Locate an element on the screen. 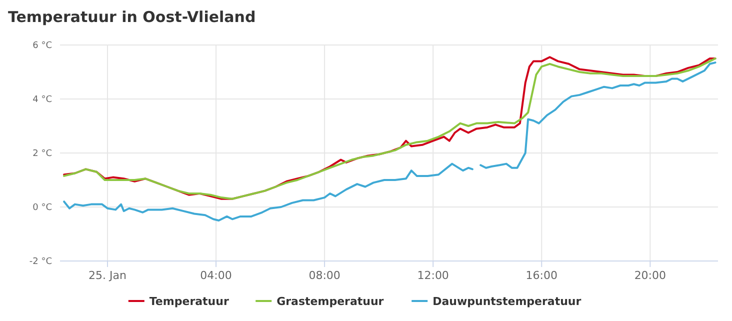 This screenshot has width=732, height=321. y-tick-label: 6 °C is located at coordinates (42, 46).